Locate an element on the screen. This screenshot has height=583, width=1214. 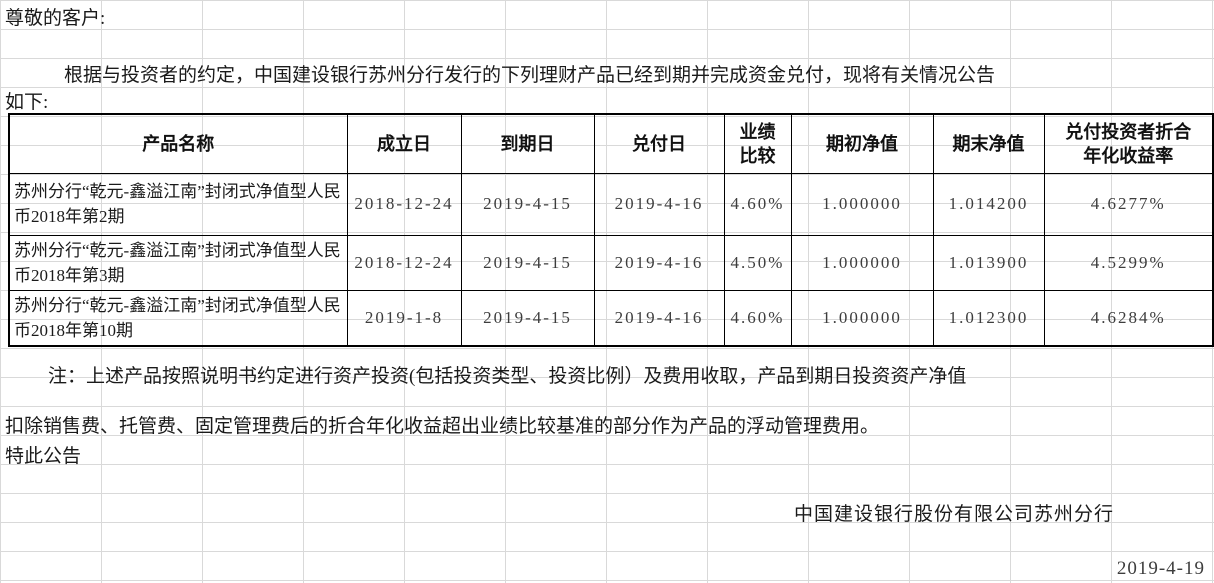
cell-final-nav: 1.012300 is located at coordinates (988, 317).